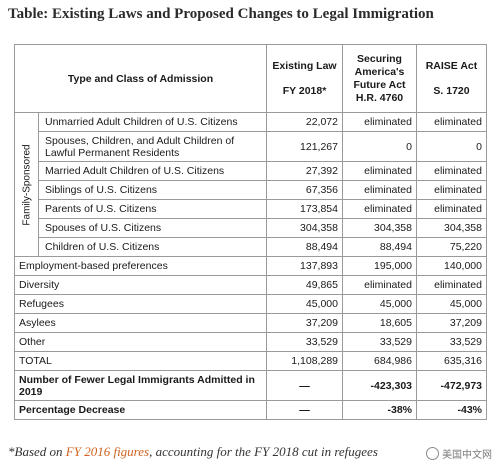 The height and width of the screenshot is (471, 500). What do you see at coordinates (304, 342) in the screenshot?
I see `cell-existing: 33,529` at bounding box center [304, 342].